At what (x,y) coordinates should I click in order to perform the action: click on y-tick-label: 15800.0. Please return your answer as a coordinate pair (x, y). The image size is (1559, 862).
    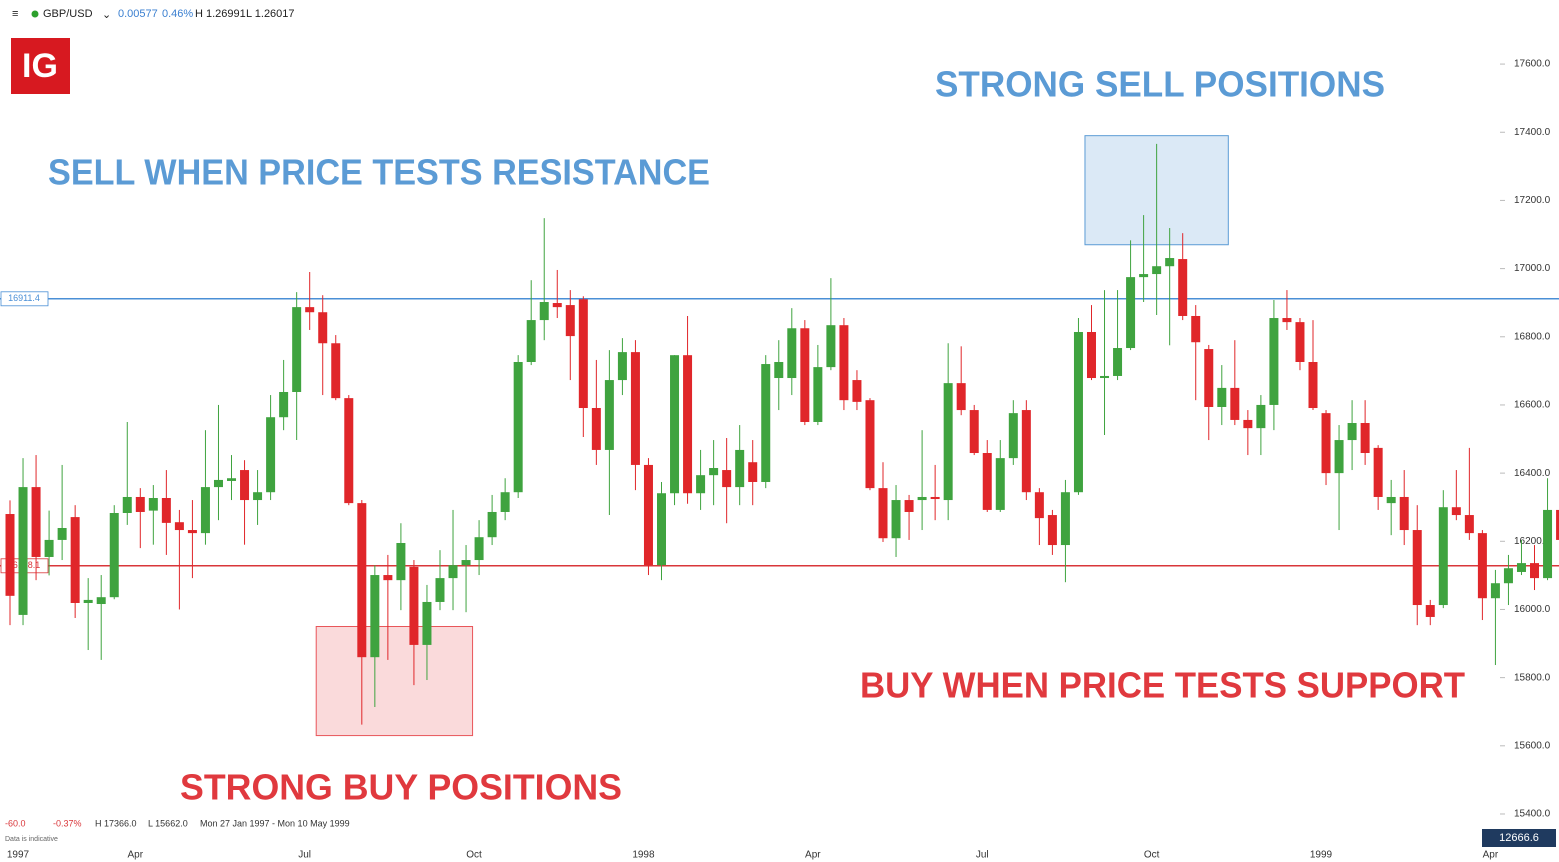
    Looking at the image, I should click on (1532, 677).